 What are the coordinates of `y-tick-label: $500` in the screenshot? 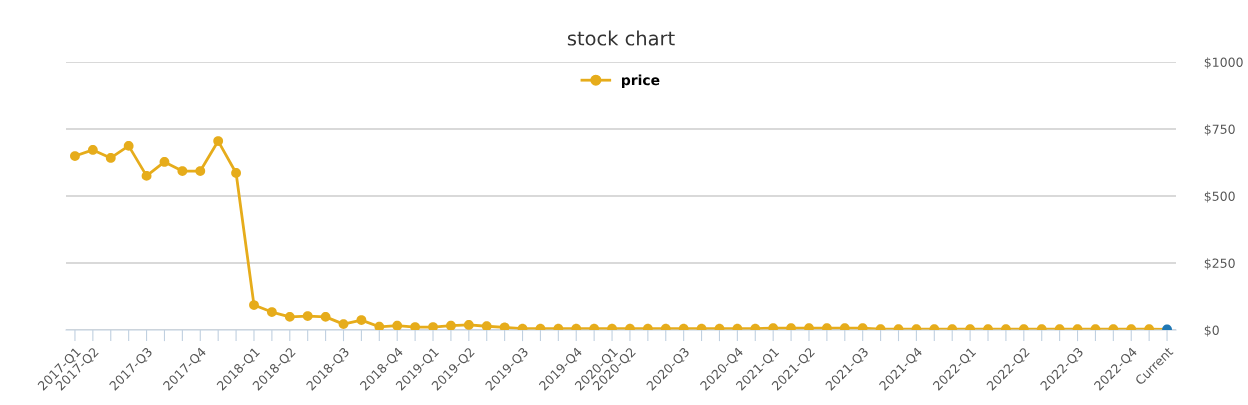 It's located at (1219, 197).